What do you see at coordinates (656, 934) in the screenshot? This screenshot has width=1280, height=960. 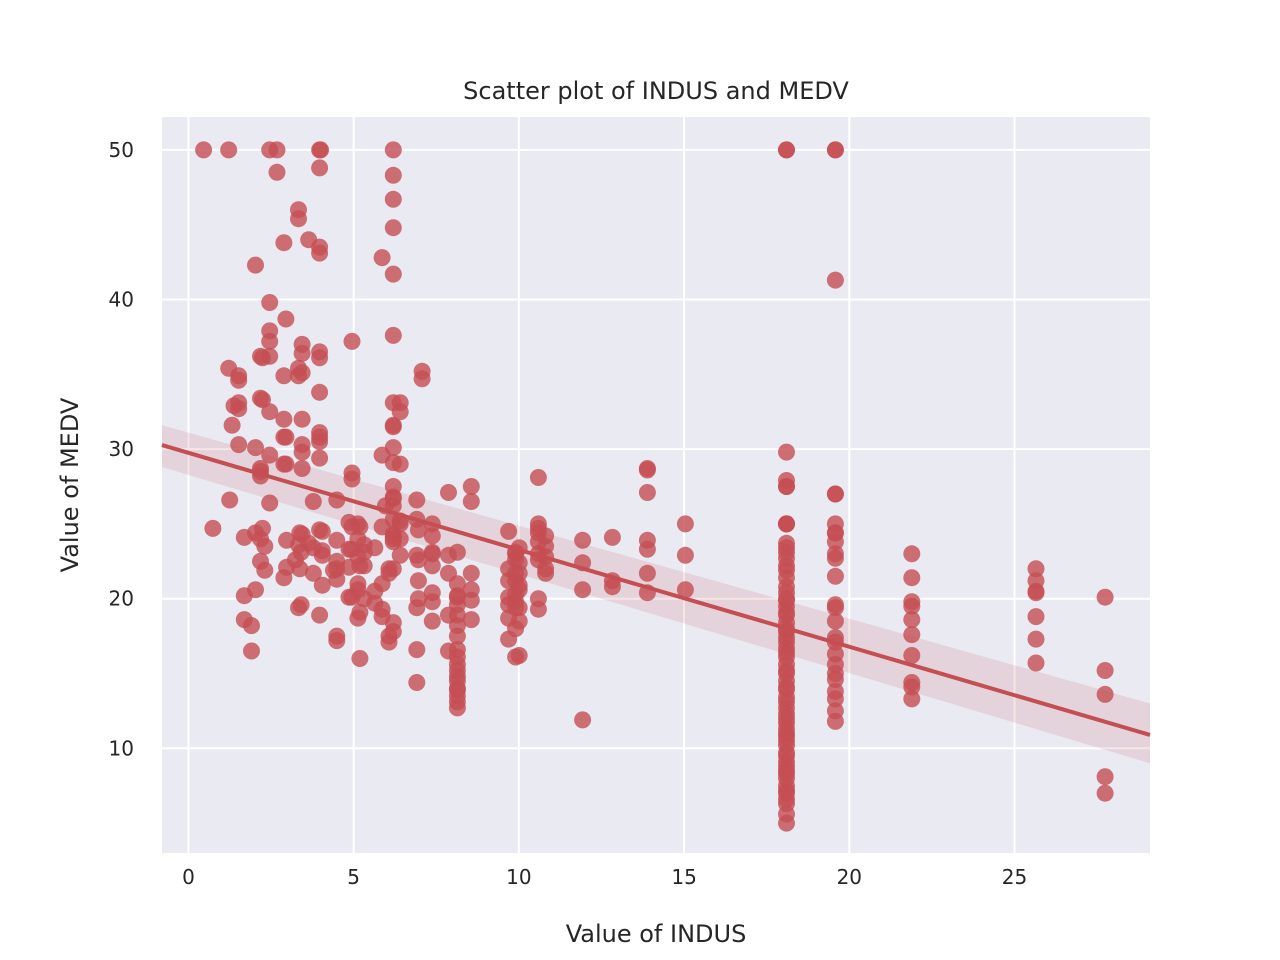 I see `x-axis-label: Value of INDUS` at bounding box center [656, 934].